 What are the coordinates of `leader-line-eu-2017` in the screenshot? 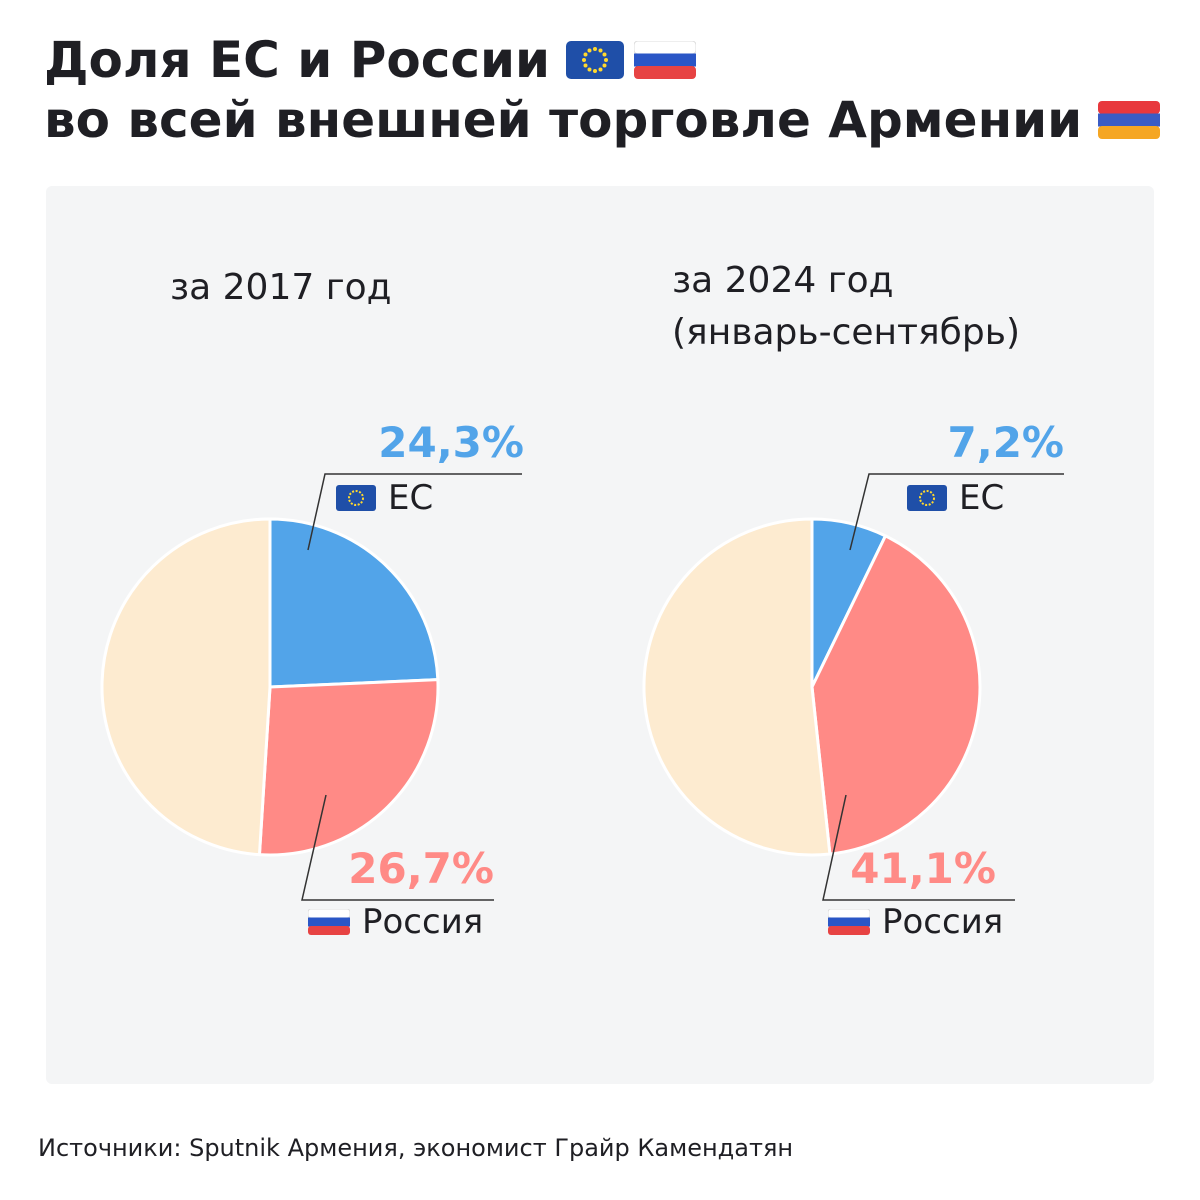 It's located at (414, 512).